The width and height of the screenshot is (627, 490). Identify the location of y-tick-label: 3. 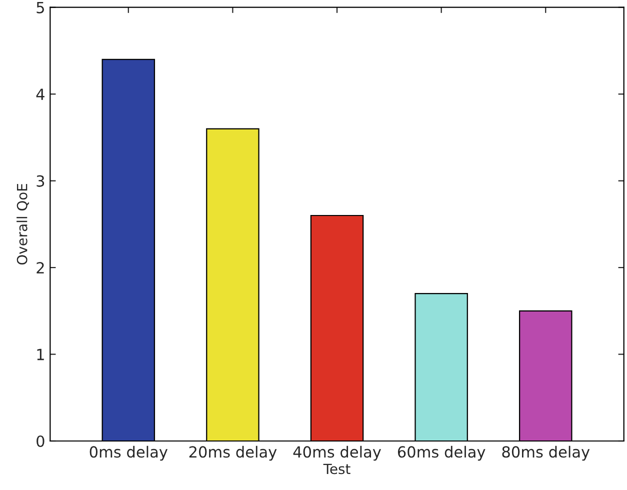
(40, 181).